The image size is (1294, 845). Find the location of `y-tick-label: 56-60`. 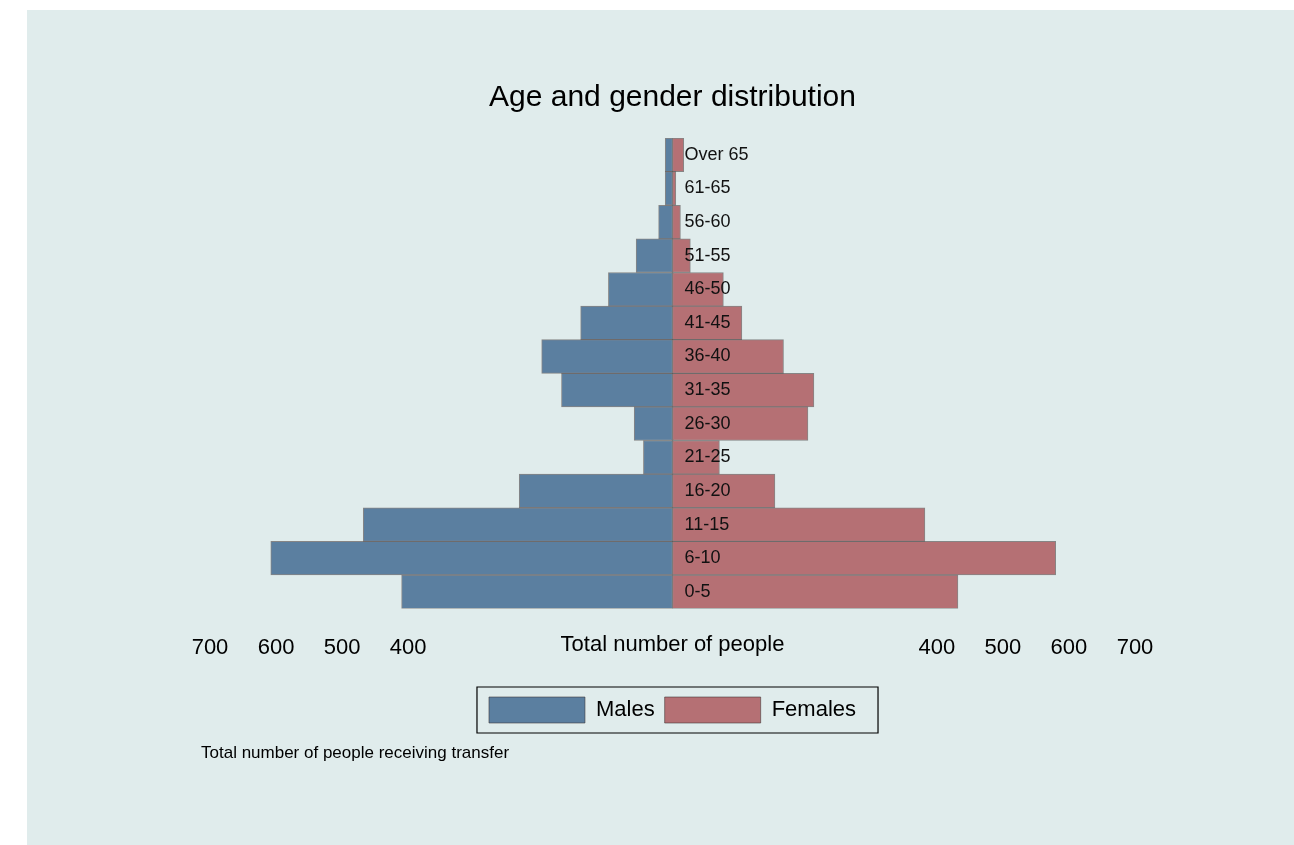

y-tick-label: 56-60 is located at coordinates (707, 221).